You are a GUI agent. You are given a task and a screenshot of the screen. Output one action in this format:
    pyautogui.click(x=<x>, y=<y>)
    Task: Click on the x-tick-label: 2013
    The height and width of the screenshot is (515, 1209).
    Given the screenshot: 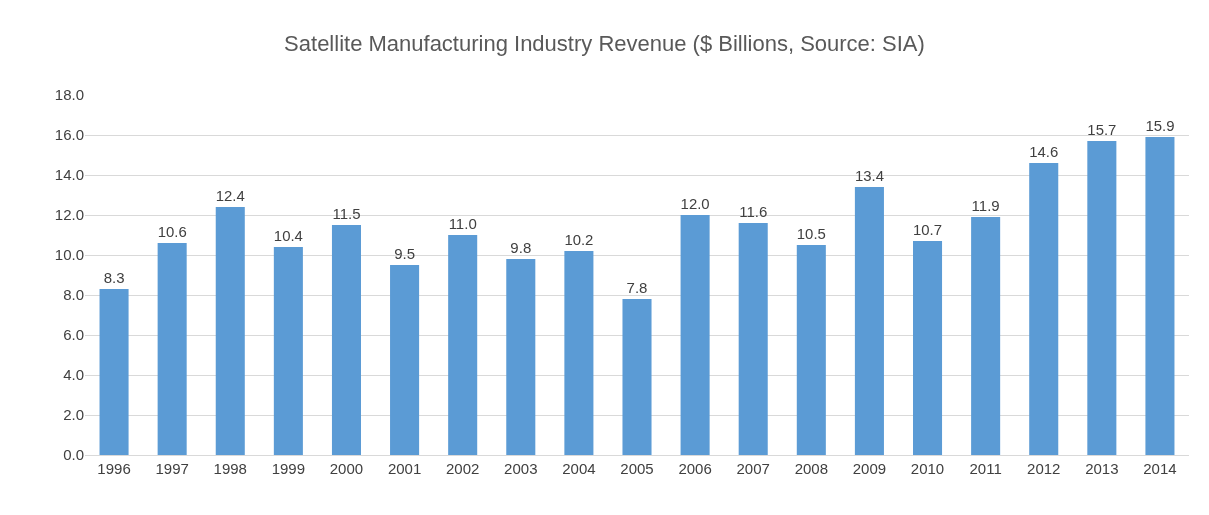 What is the action you would take?
    pyautogui.click(x=1102, y=468)
    